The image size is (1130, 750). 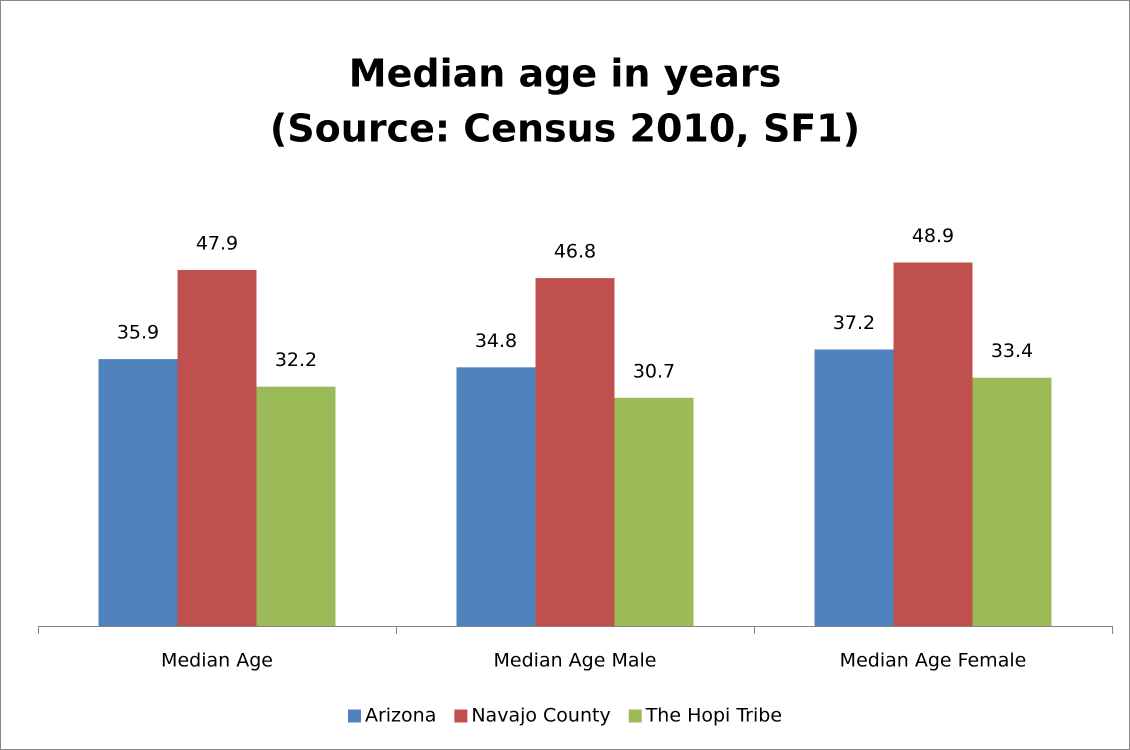 What do you see at coordinates (1012, 351) in the screenshot?
I see `data-label: 33.4` at bounding box center [1012, 351].